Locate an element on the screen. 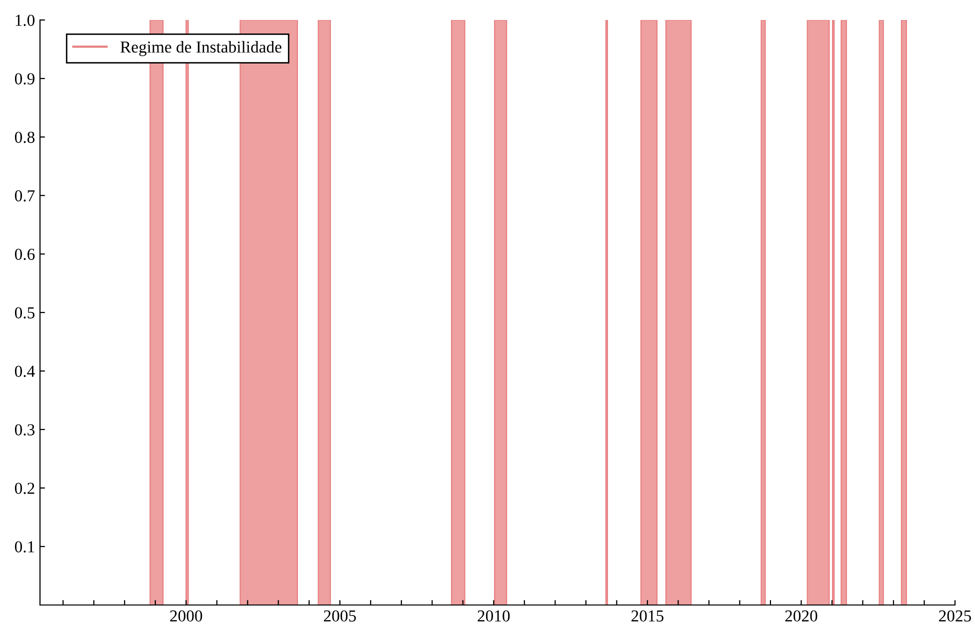  y-tick-label: 0.2 is located at coordinates (24, 488).